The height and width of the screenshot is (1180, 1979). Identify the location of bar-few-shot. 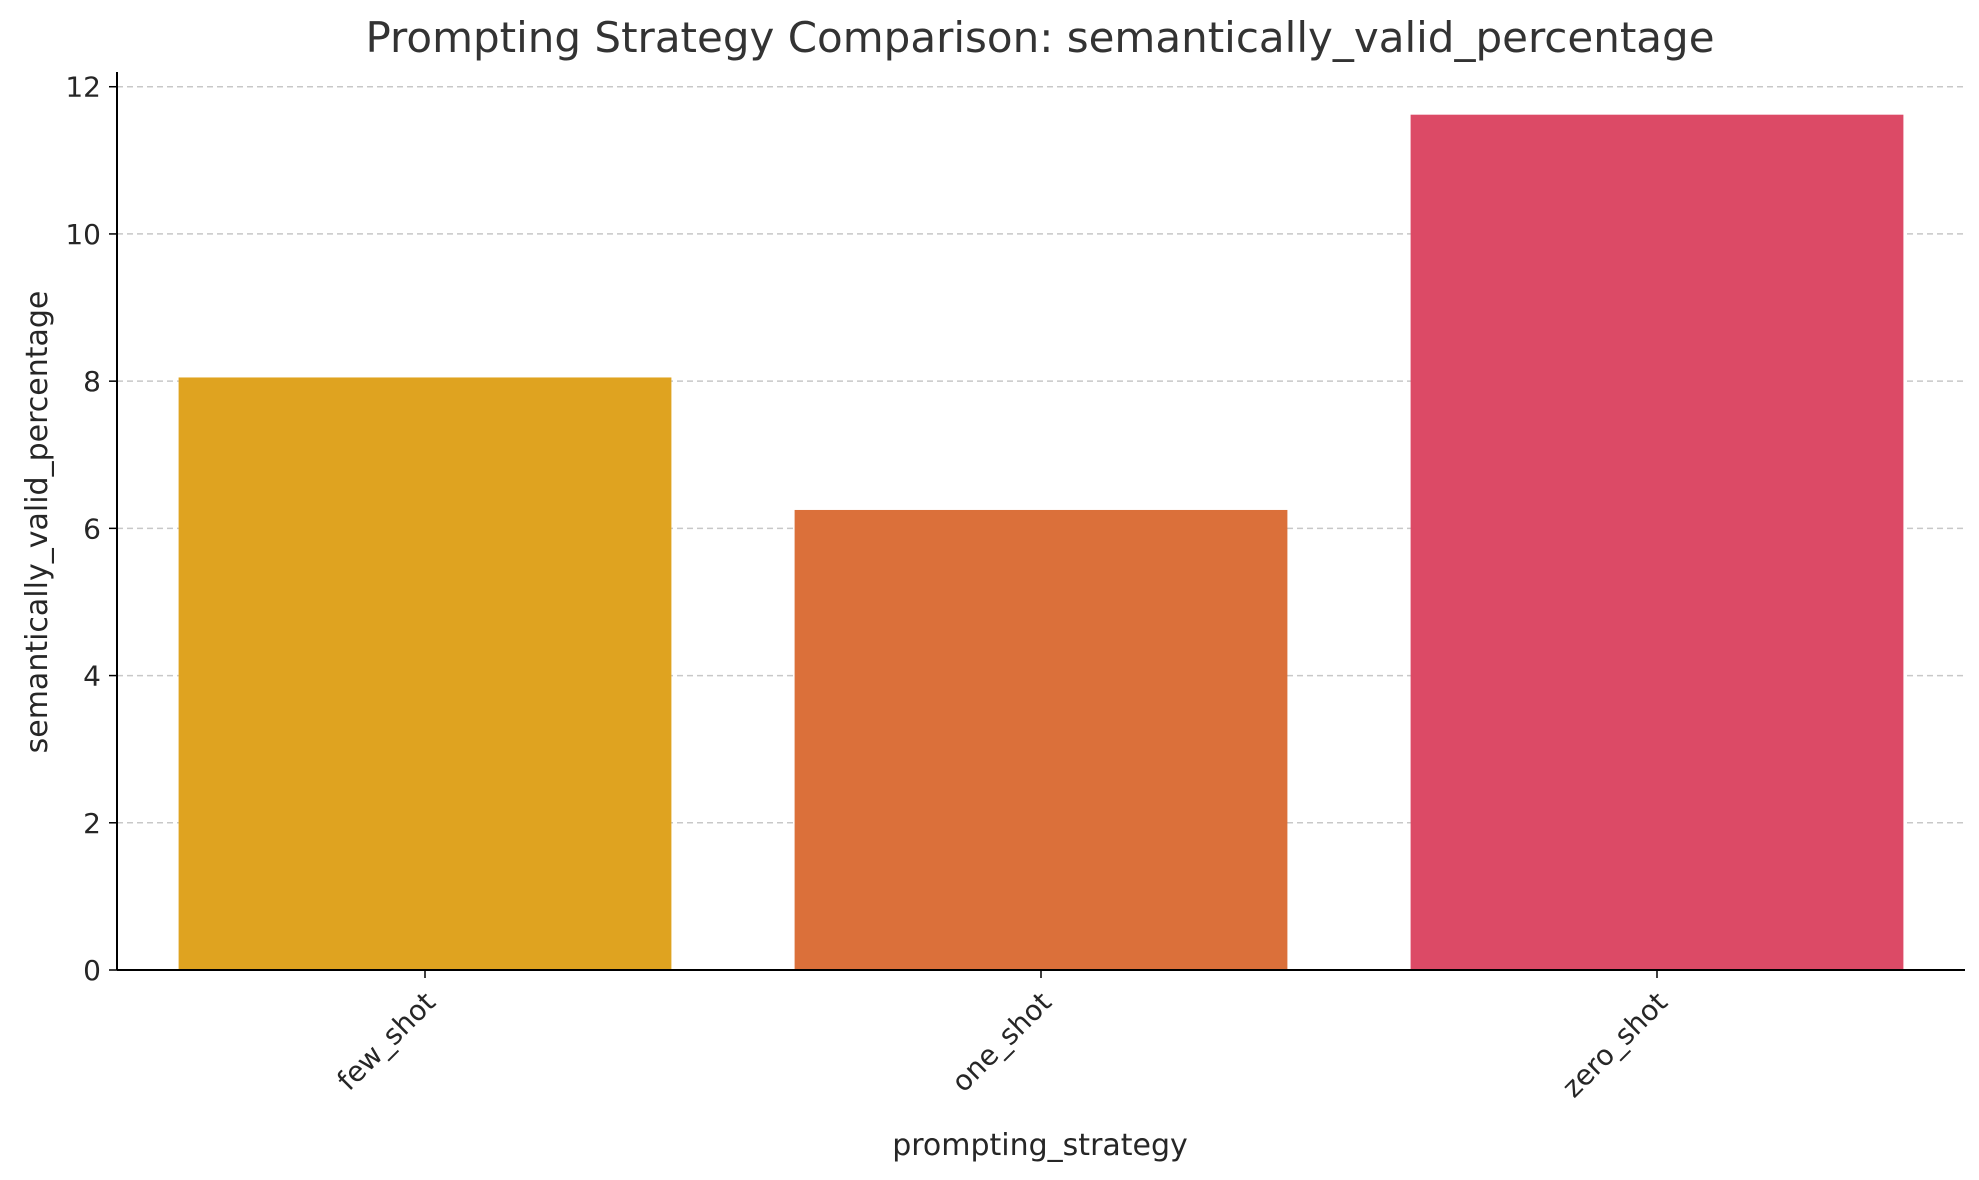
(425, 673).